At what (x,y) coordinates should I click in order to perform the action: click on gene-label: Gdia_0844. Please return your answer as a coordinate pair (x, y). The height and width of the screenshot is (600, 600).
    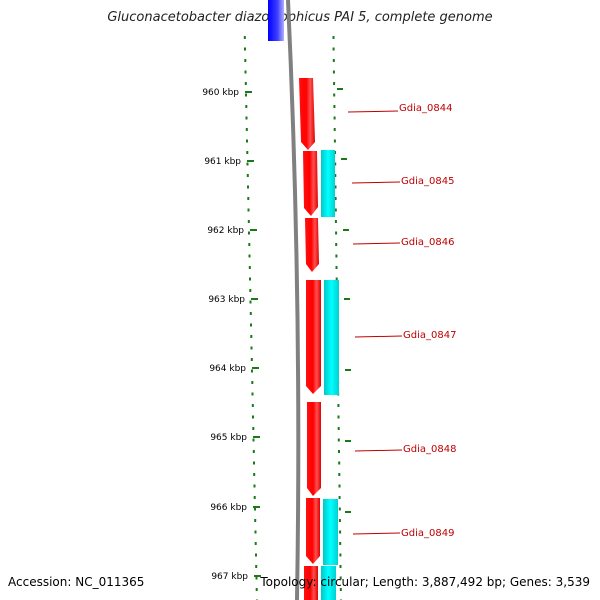
    Looking at the image, I should click on (425, 108).